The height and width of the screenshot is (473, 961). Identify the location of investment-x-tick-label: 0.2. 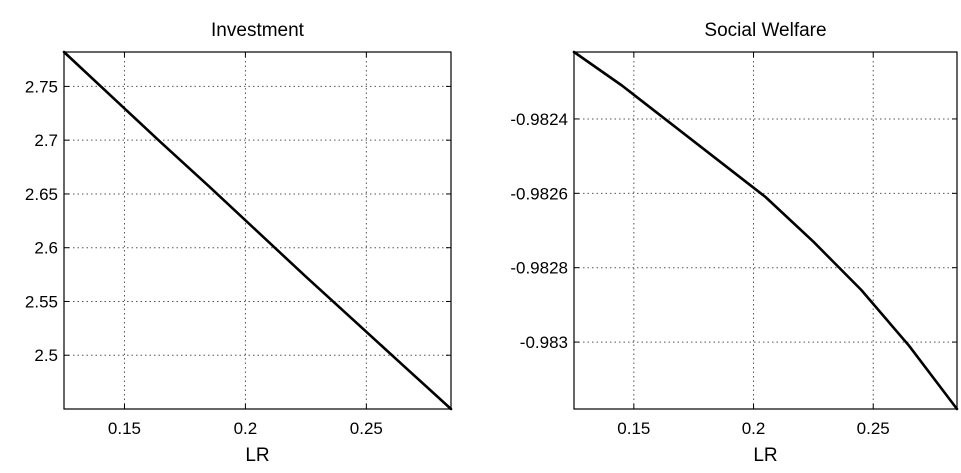
(246, 428).